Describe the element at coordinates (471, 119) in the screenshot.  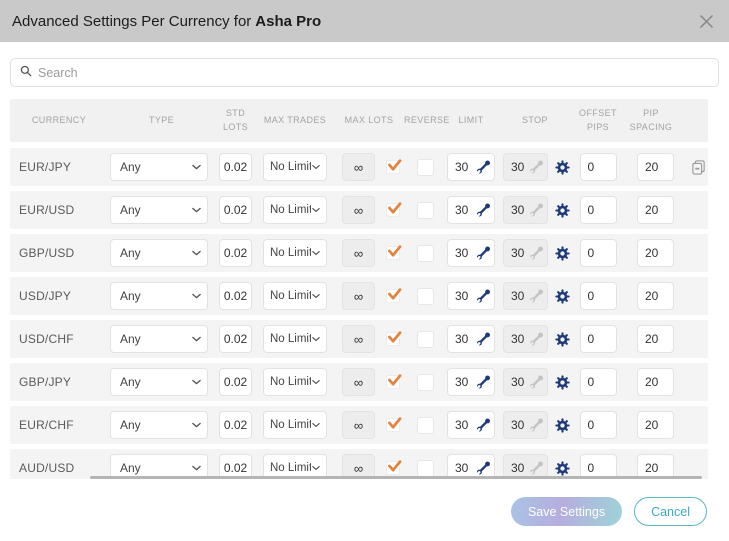
I see `column-header-limit: LIMIT` at that location.